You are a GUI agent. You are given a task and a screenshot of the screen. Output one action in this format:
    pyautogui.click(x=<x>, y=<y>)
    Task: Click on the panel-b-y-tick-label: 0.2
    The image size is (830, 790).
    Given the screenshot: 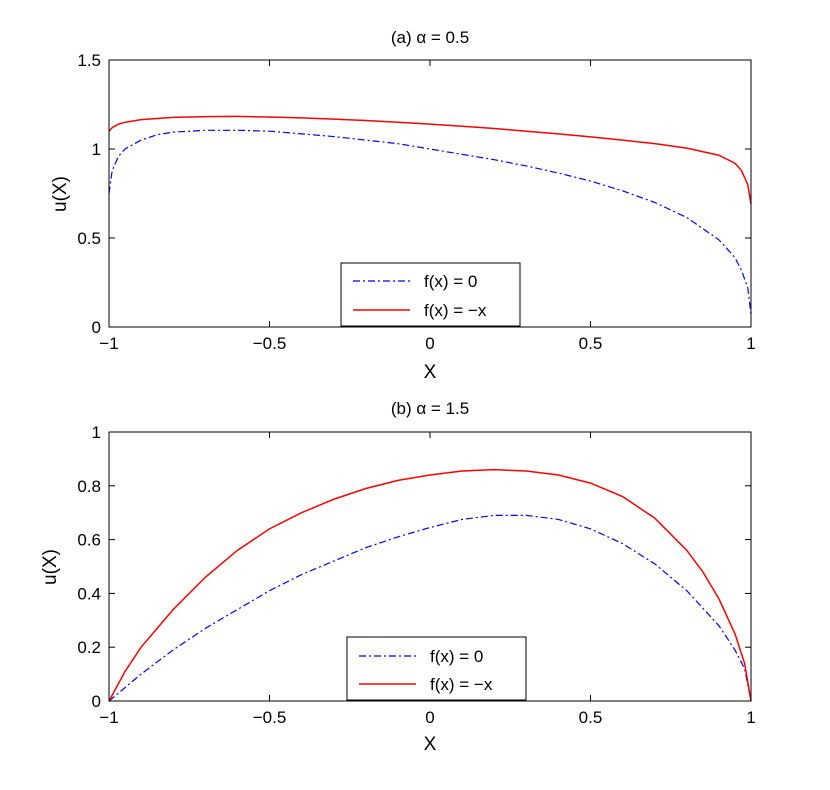 What is the action you would take?
    pyautogui.click(x=89, y=647)
    